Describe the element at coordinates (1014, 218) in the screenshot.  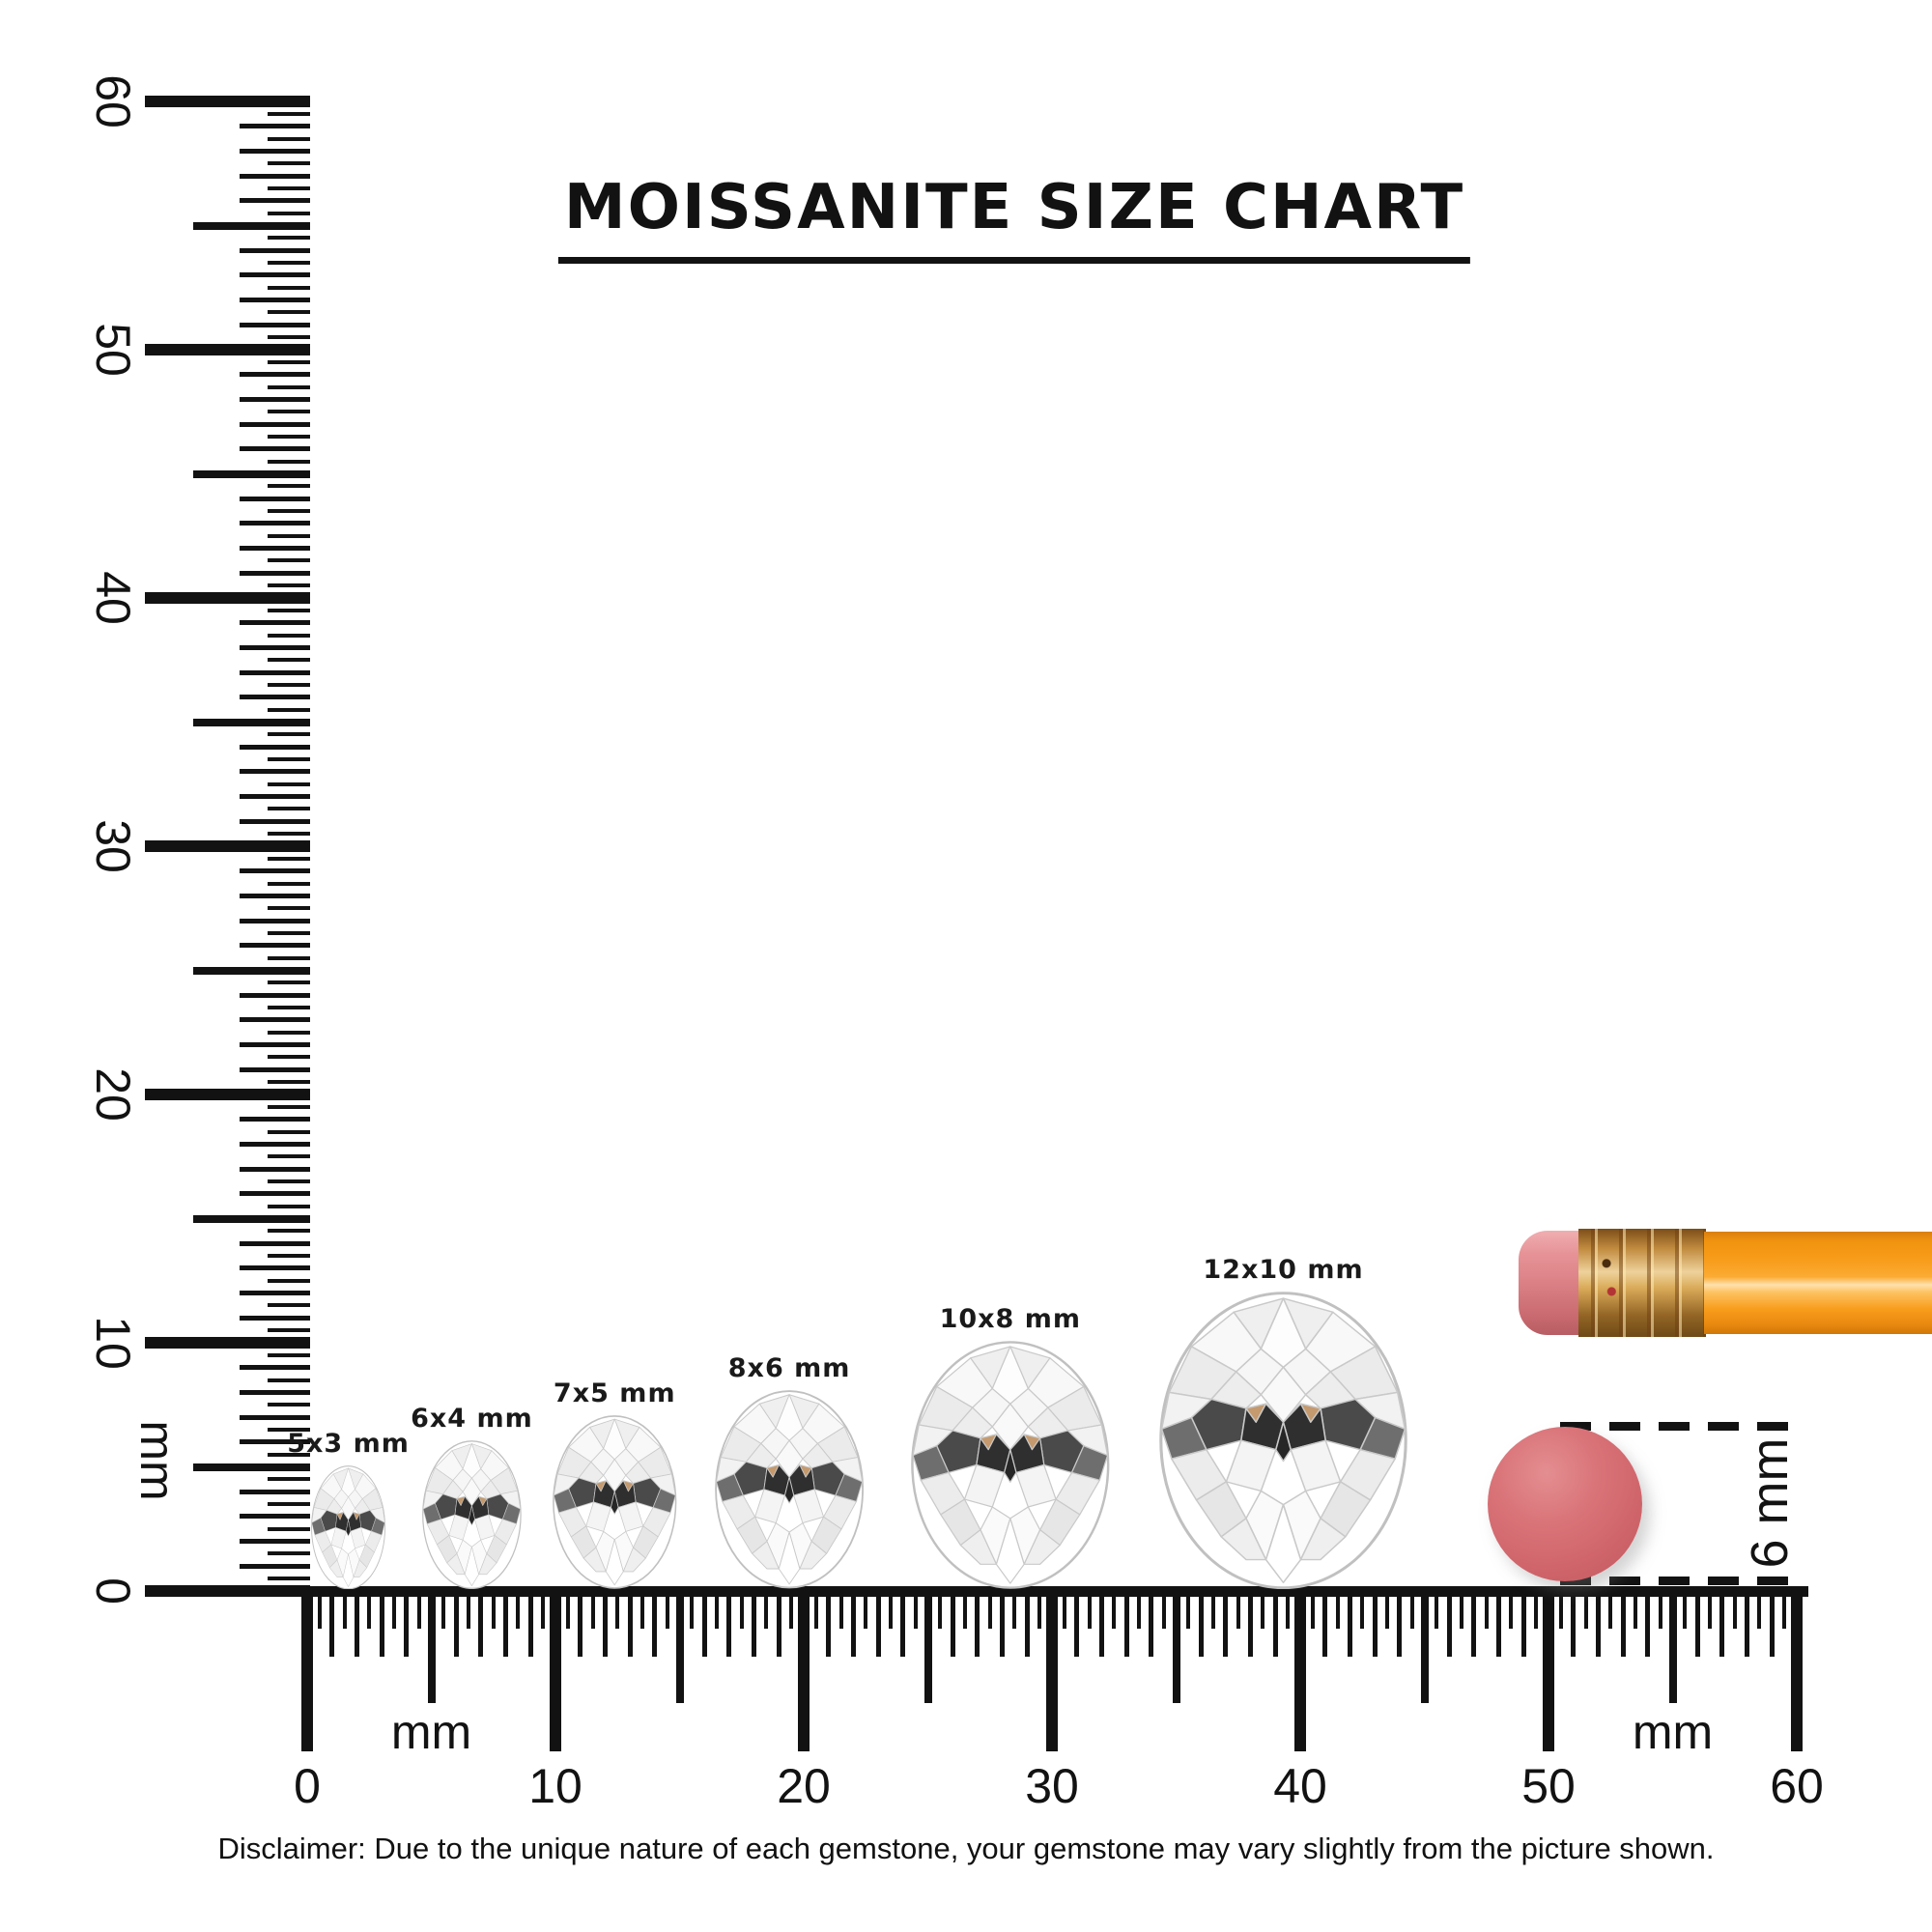
I see `page-title: MOISSANITE SIZE CHART` at that location.